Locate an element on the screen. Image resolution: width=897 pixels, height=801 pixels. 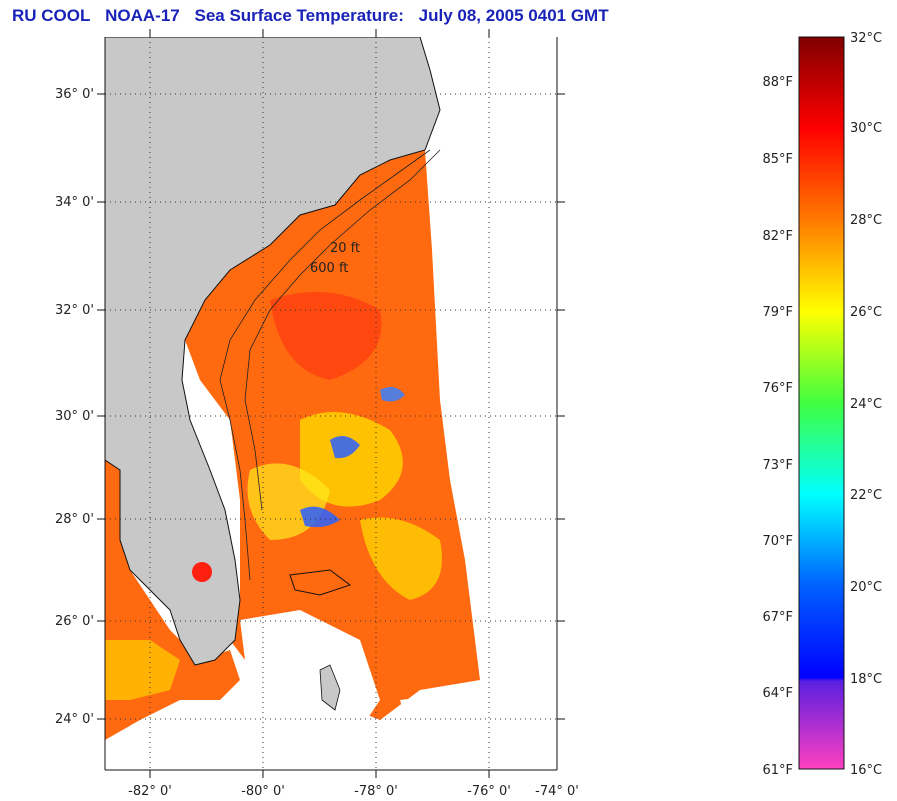
colorbar-celsius-label: 28°C is located at coordinates (866, 220).